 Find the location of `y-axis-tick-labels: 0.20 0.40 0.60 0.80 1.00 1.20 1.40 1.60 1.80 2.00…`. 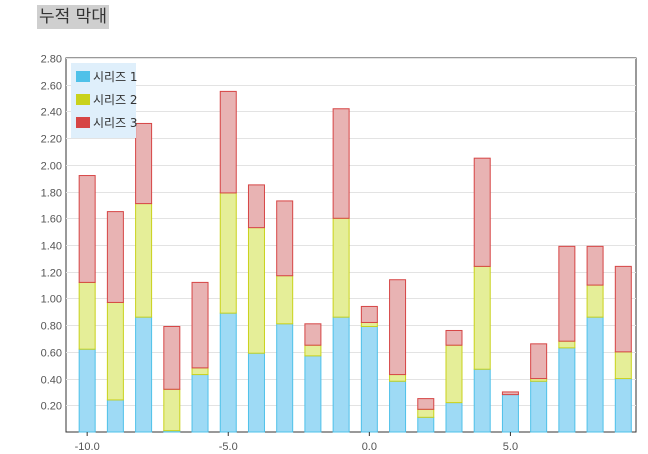

y-axis-tick-labels: 0.20 0.40 0.60 0.80 1.00 1.20 1.40 1.60 1.80 2.00… is located at coordinates (51, 233).